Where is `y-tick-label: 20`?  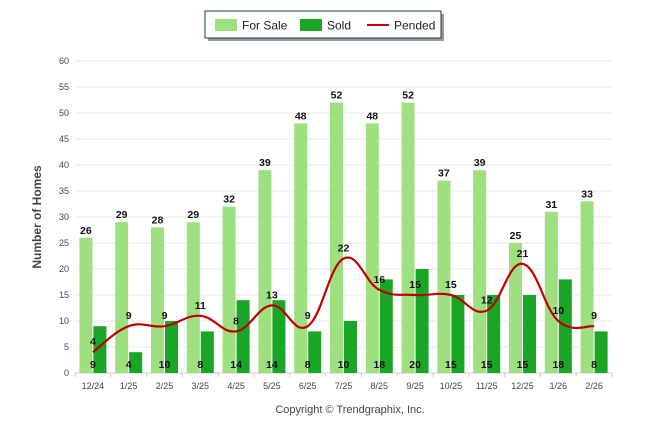 y-tick-label: 20 is located at coordinates (64, 269).